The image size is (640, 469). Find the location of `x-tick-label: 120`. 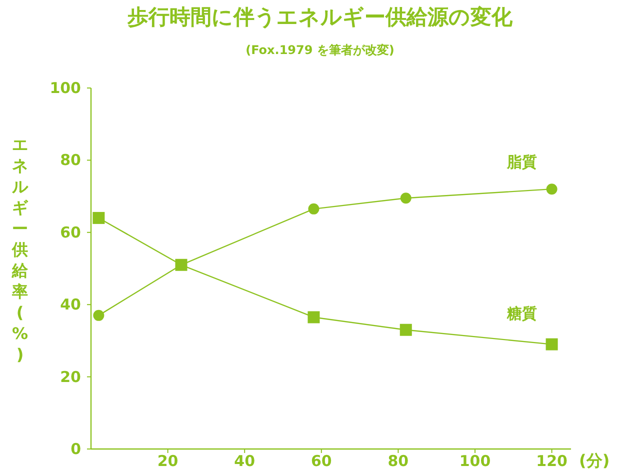

x-tick-label: 120 is located at coordinates (552, 460).